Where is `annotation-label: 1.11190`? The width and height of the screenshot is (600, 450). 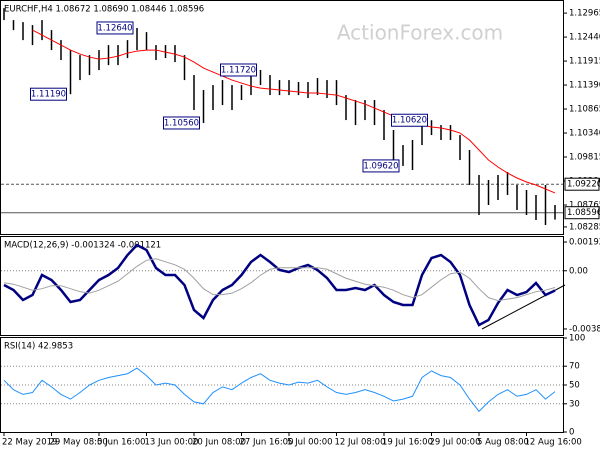 annotation-label: 1.11190 is located at coordinates (48, 95).